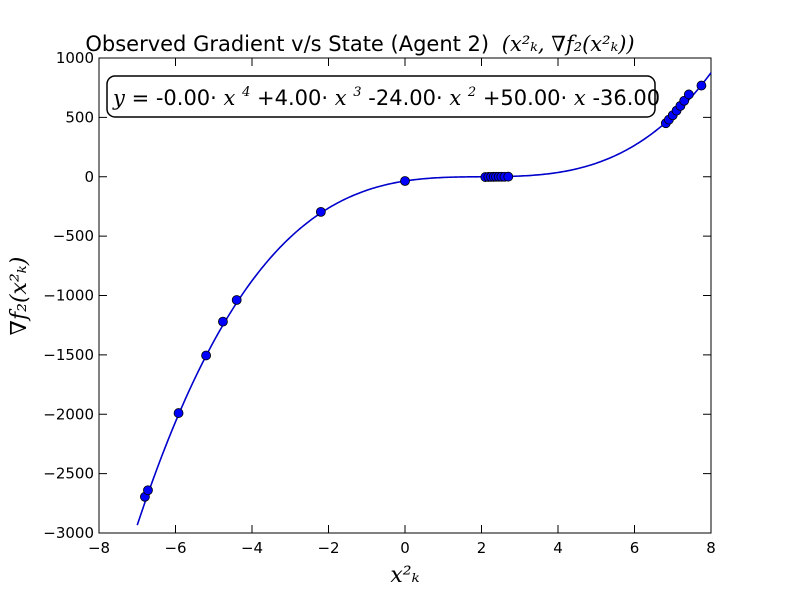 The width and height of the screenshot is (789, 592). I want to click on y-tick-label: −2000, so click(68, 414).